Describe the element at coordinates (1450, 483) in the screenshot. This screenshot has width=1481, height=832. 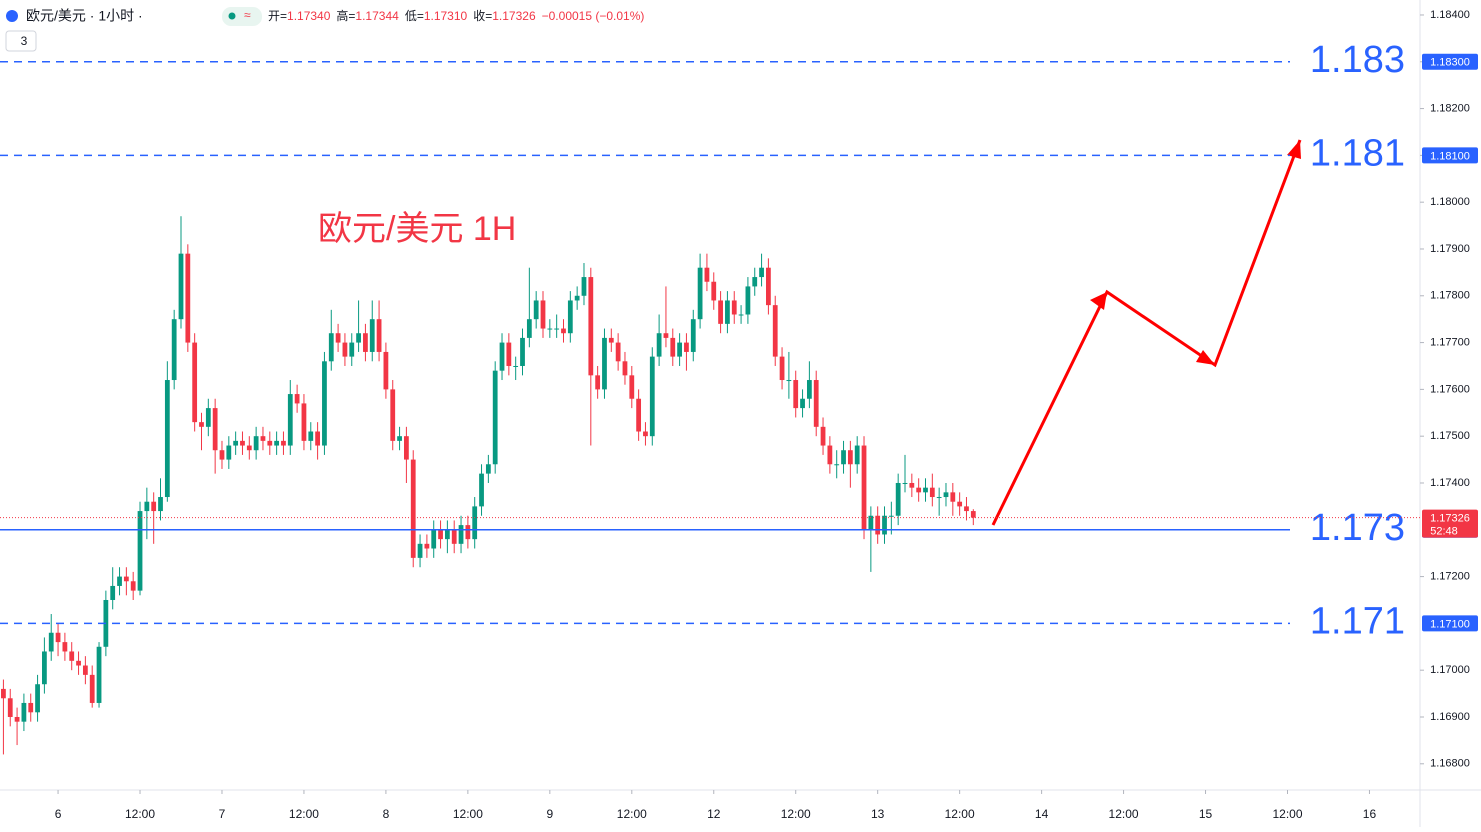
I see `y-tick-label: 1.17400` at that location.